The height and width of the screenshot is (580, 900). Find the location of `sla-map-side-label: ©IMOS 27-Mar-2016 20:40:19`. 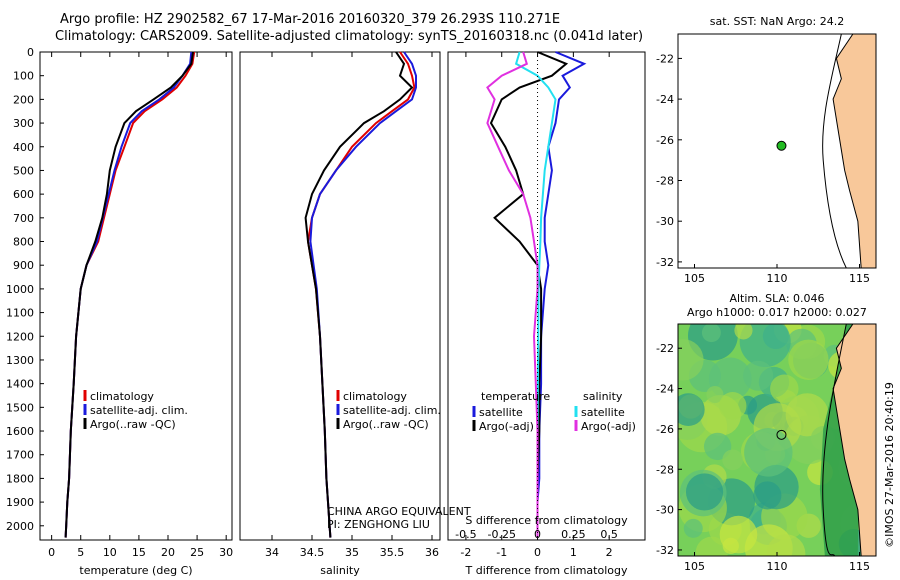

sla-map-side-label: ©IMOS 27-Mar-2016 20:40:19 is located at coordinates (889, 465).